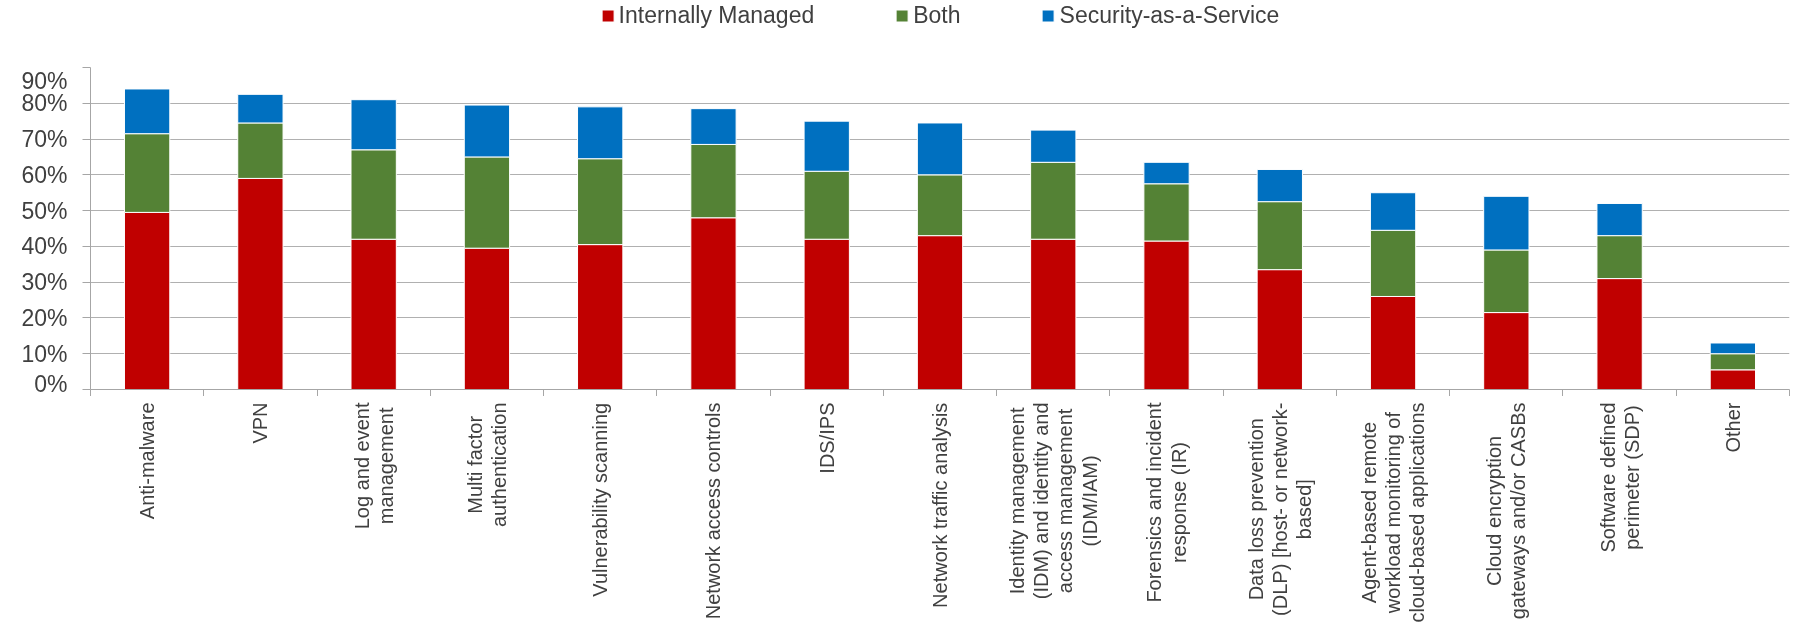 Image resolution: width=1793 pixels, height=631 pixels. What do you see at coordinates (487, 465) in the screenshot?
I see `x-tick-label: Multi factor authentication` at bounding box center [487, 465].